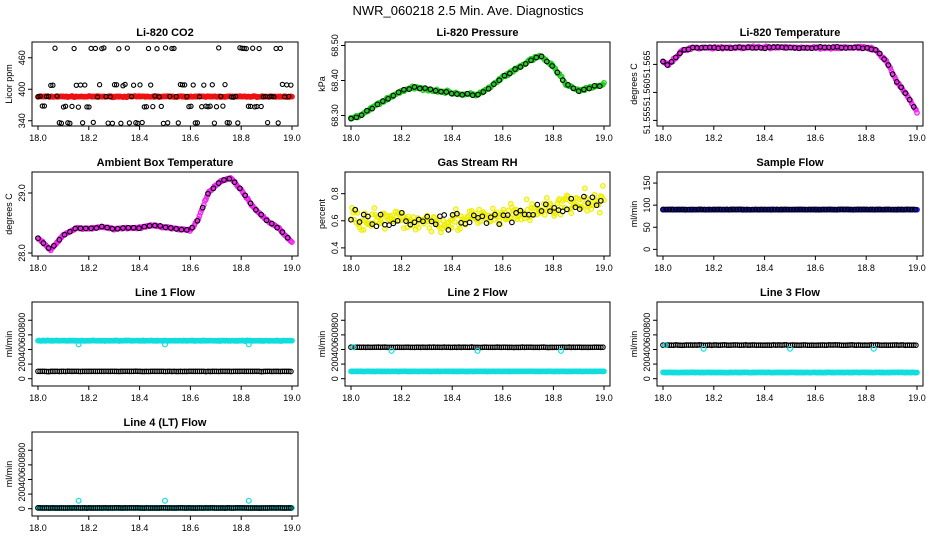 Image resolution: width=936 pixels, height=540 pixels. I want to click on y-tick-label: 51.555, so click(647, 121).